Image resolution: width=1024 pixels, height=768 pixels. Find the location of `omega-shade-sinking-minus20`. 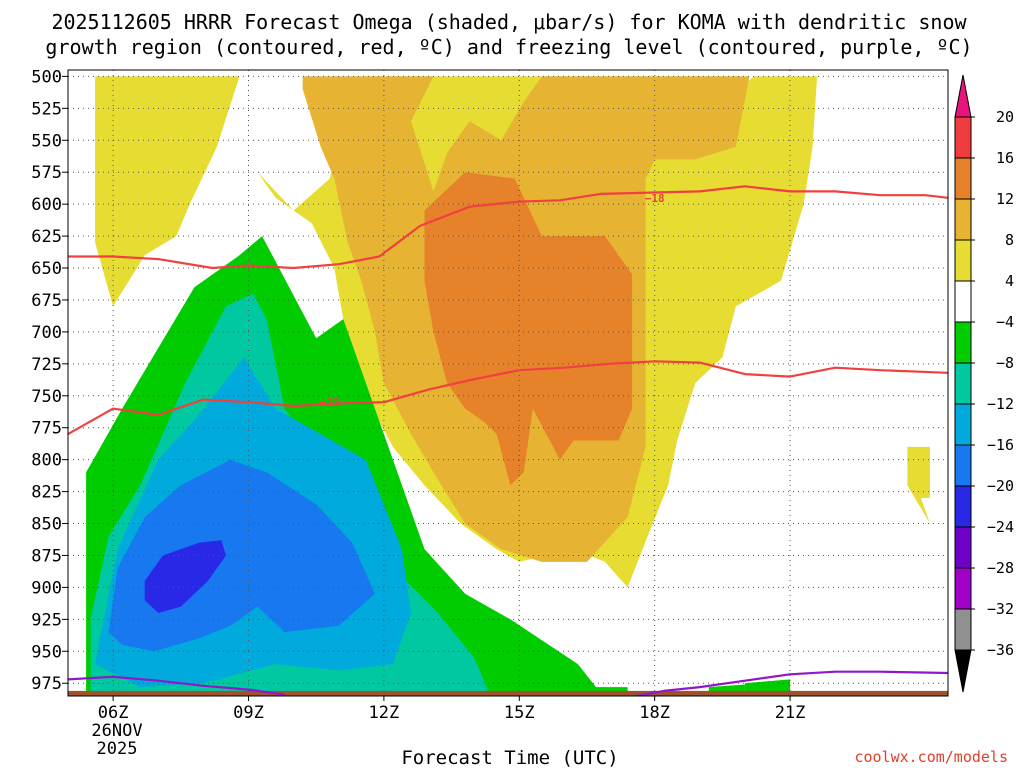

omega-shade-sinking-minus20 is located at coordinates (185, 576).